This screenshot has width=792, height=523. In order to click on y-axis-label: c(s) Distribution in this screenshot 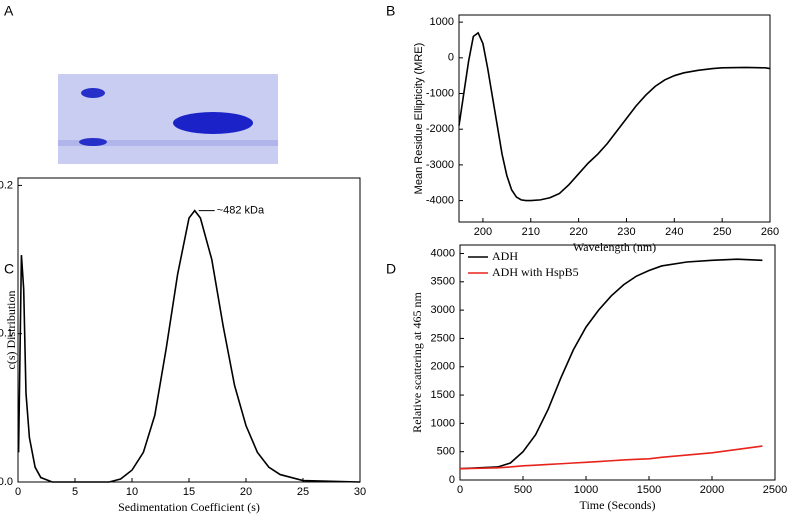, I will do `click(11, 330)`.